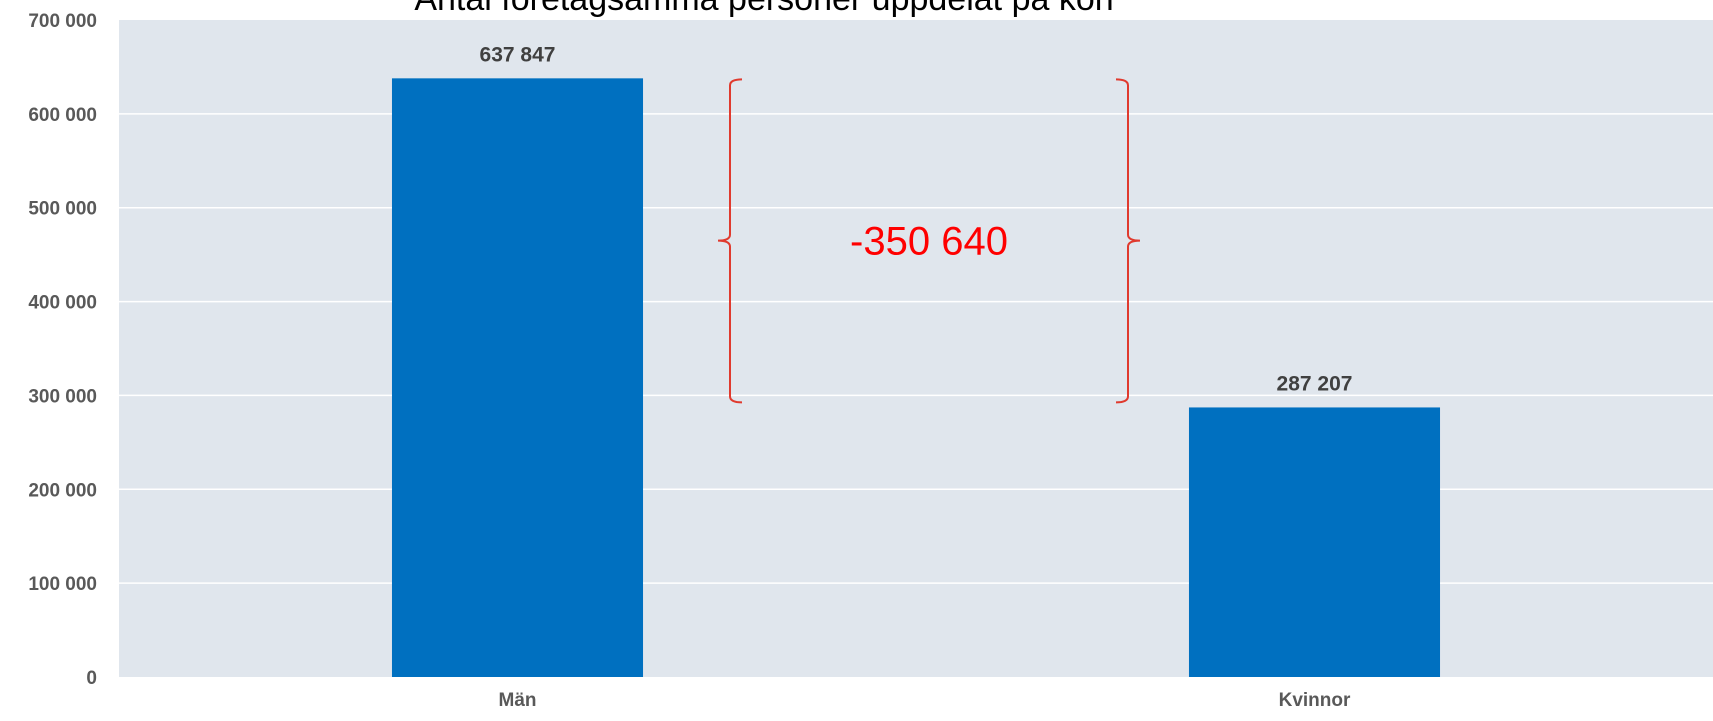  I want to click on bar-value-label: 637 847, so click(518, 54).